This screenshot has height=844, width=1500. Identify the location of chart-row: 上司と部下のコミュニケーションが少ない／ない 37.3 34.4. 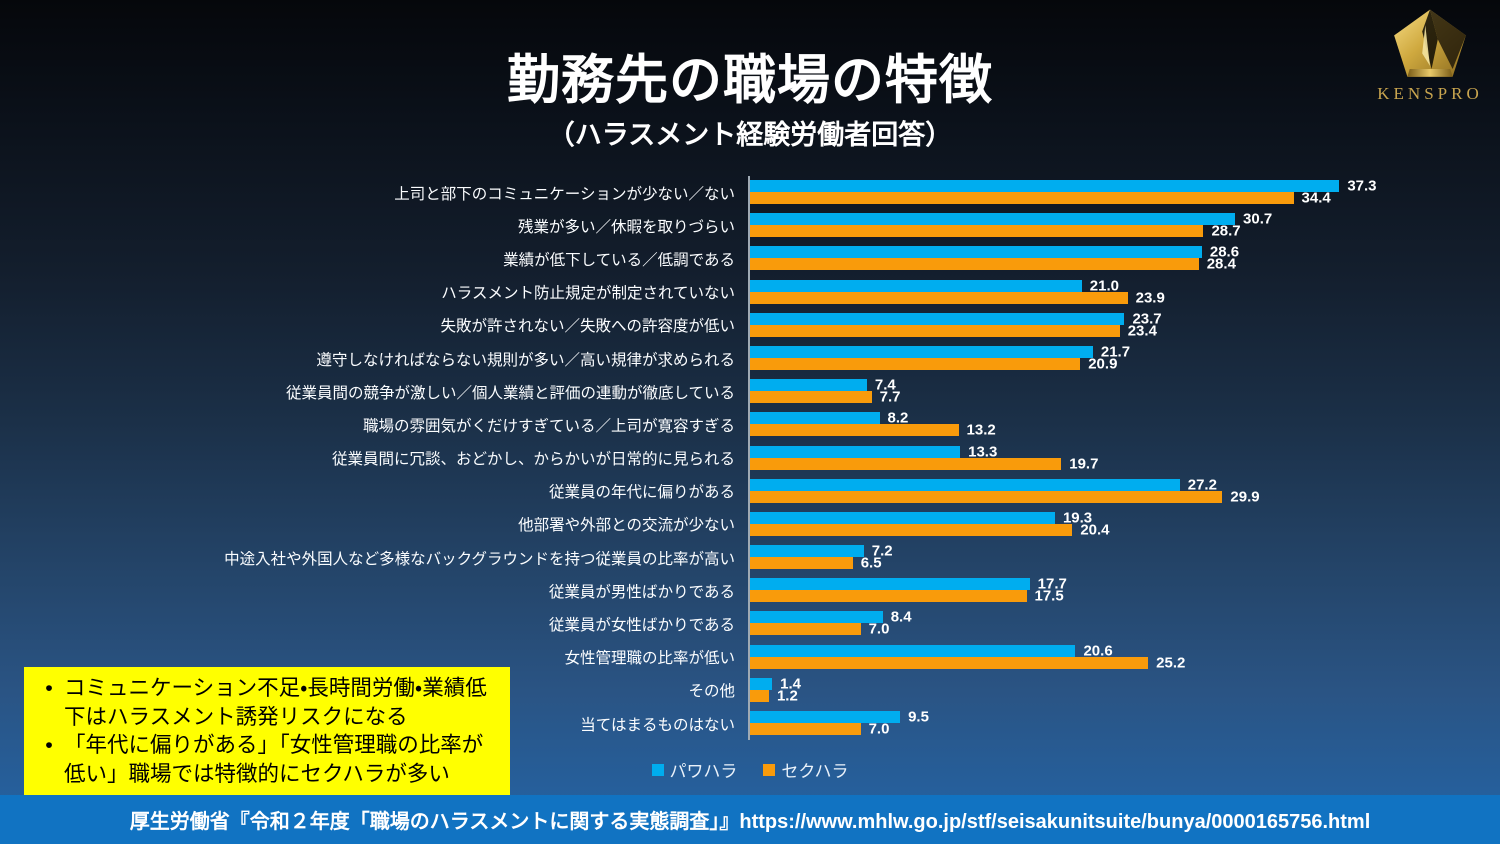
(691, 193).